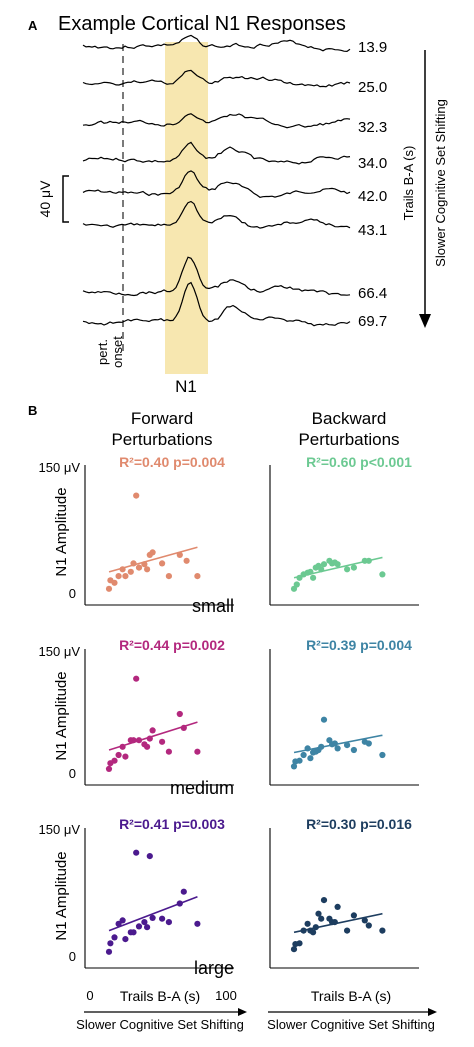 Image resolution: width=474 pixels, height=1047 pixels. I want to click on plot-forward-small, so click(159, 535).